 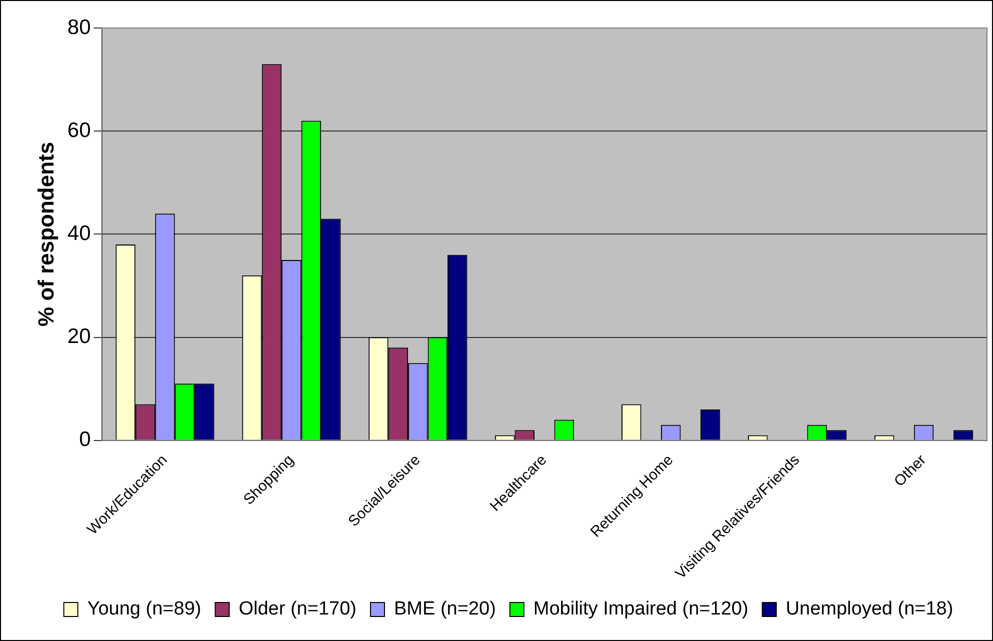 What do you see at coordinates (79, 233) in the screenshot?
I see `y-tick-label: 40` at bounding box center [79, 233].